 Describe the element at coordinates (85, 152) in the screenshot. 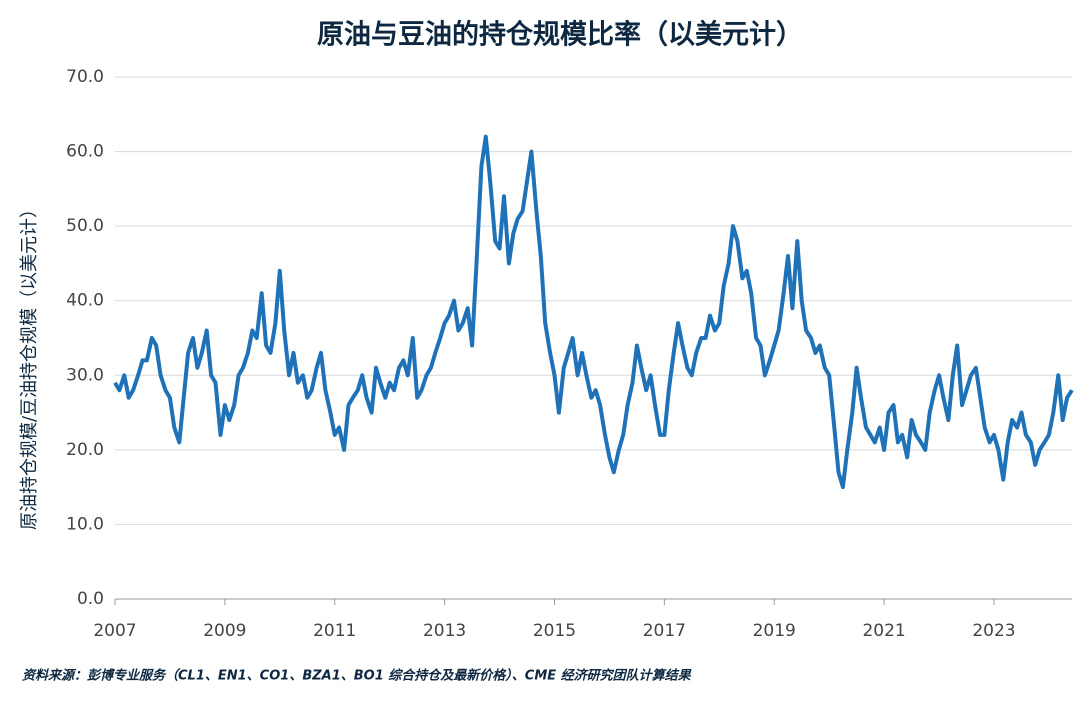

I see `y-tick-label: 60.0` at that location.